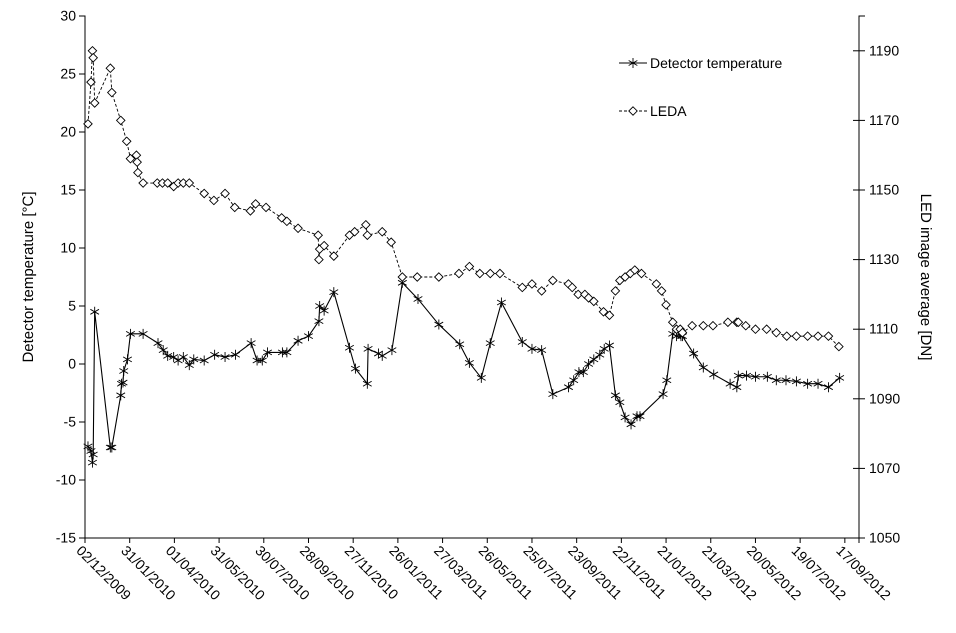 The height and width of the screenshot is (633, 956). I want to click on y-tick-label: -10, so click(66, 479).